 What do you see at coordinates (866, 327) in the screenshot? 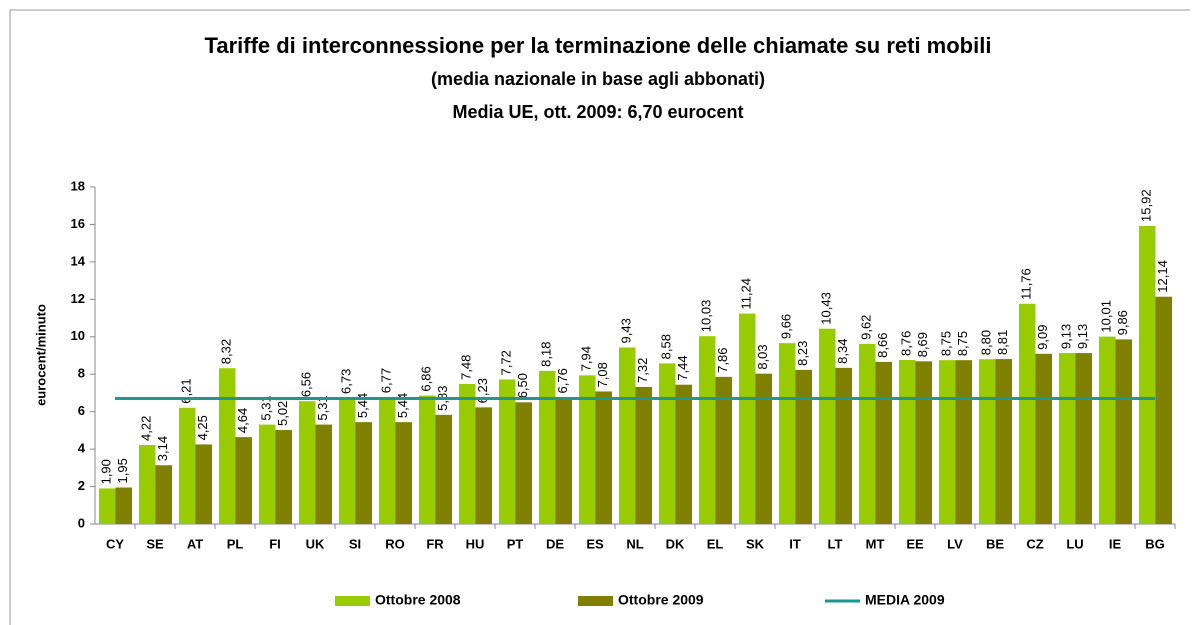
I see `data-label: 9,62` at bounding box center [866, 327].